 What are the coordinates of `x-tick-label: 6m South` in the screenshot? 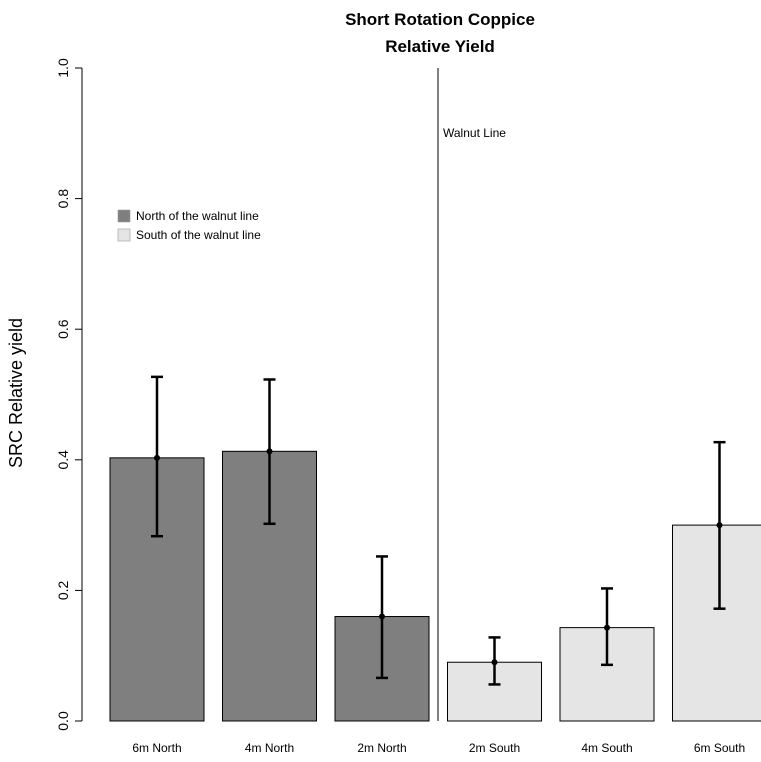 It's located at (719, 748).